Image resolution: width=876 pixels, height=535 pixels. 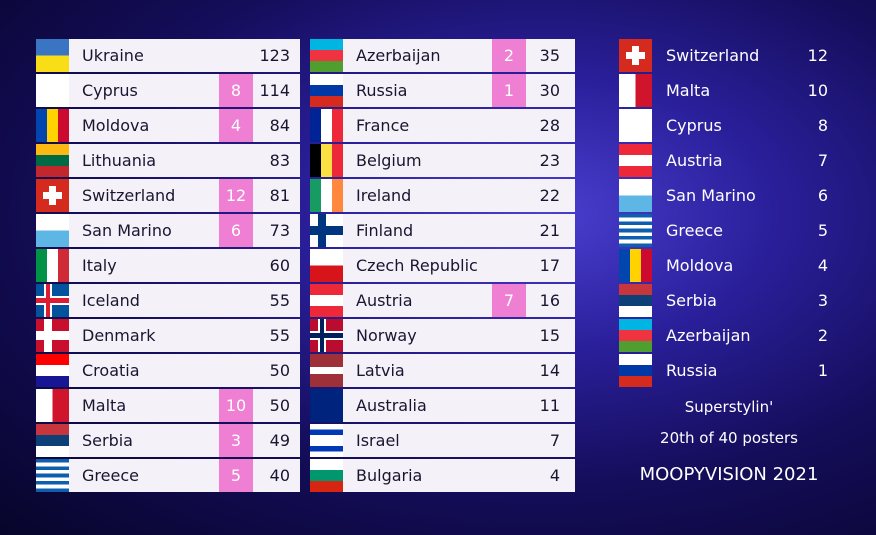 I want to click on points-given: 7, so click(x=822, y=160).